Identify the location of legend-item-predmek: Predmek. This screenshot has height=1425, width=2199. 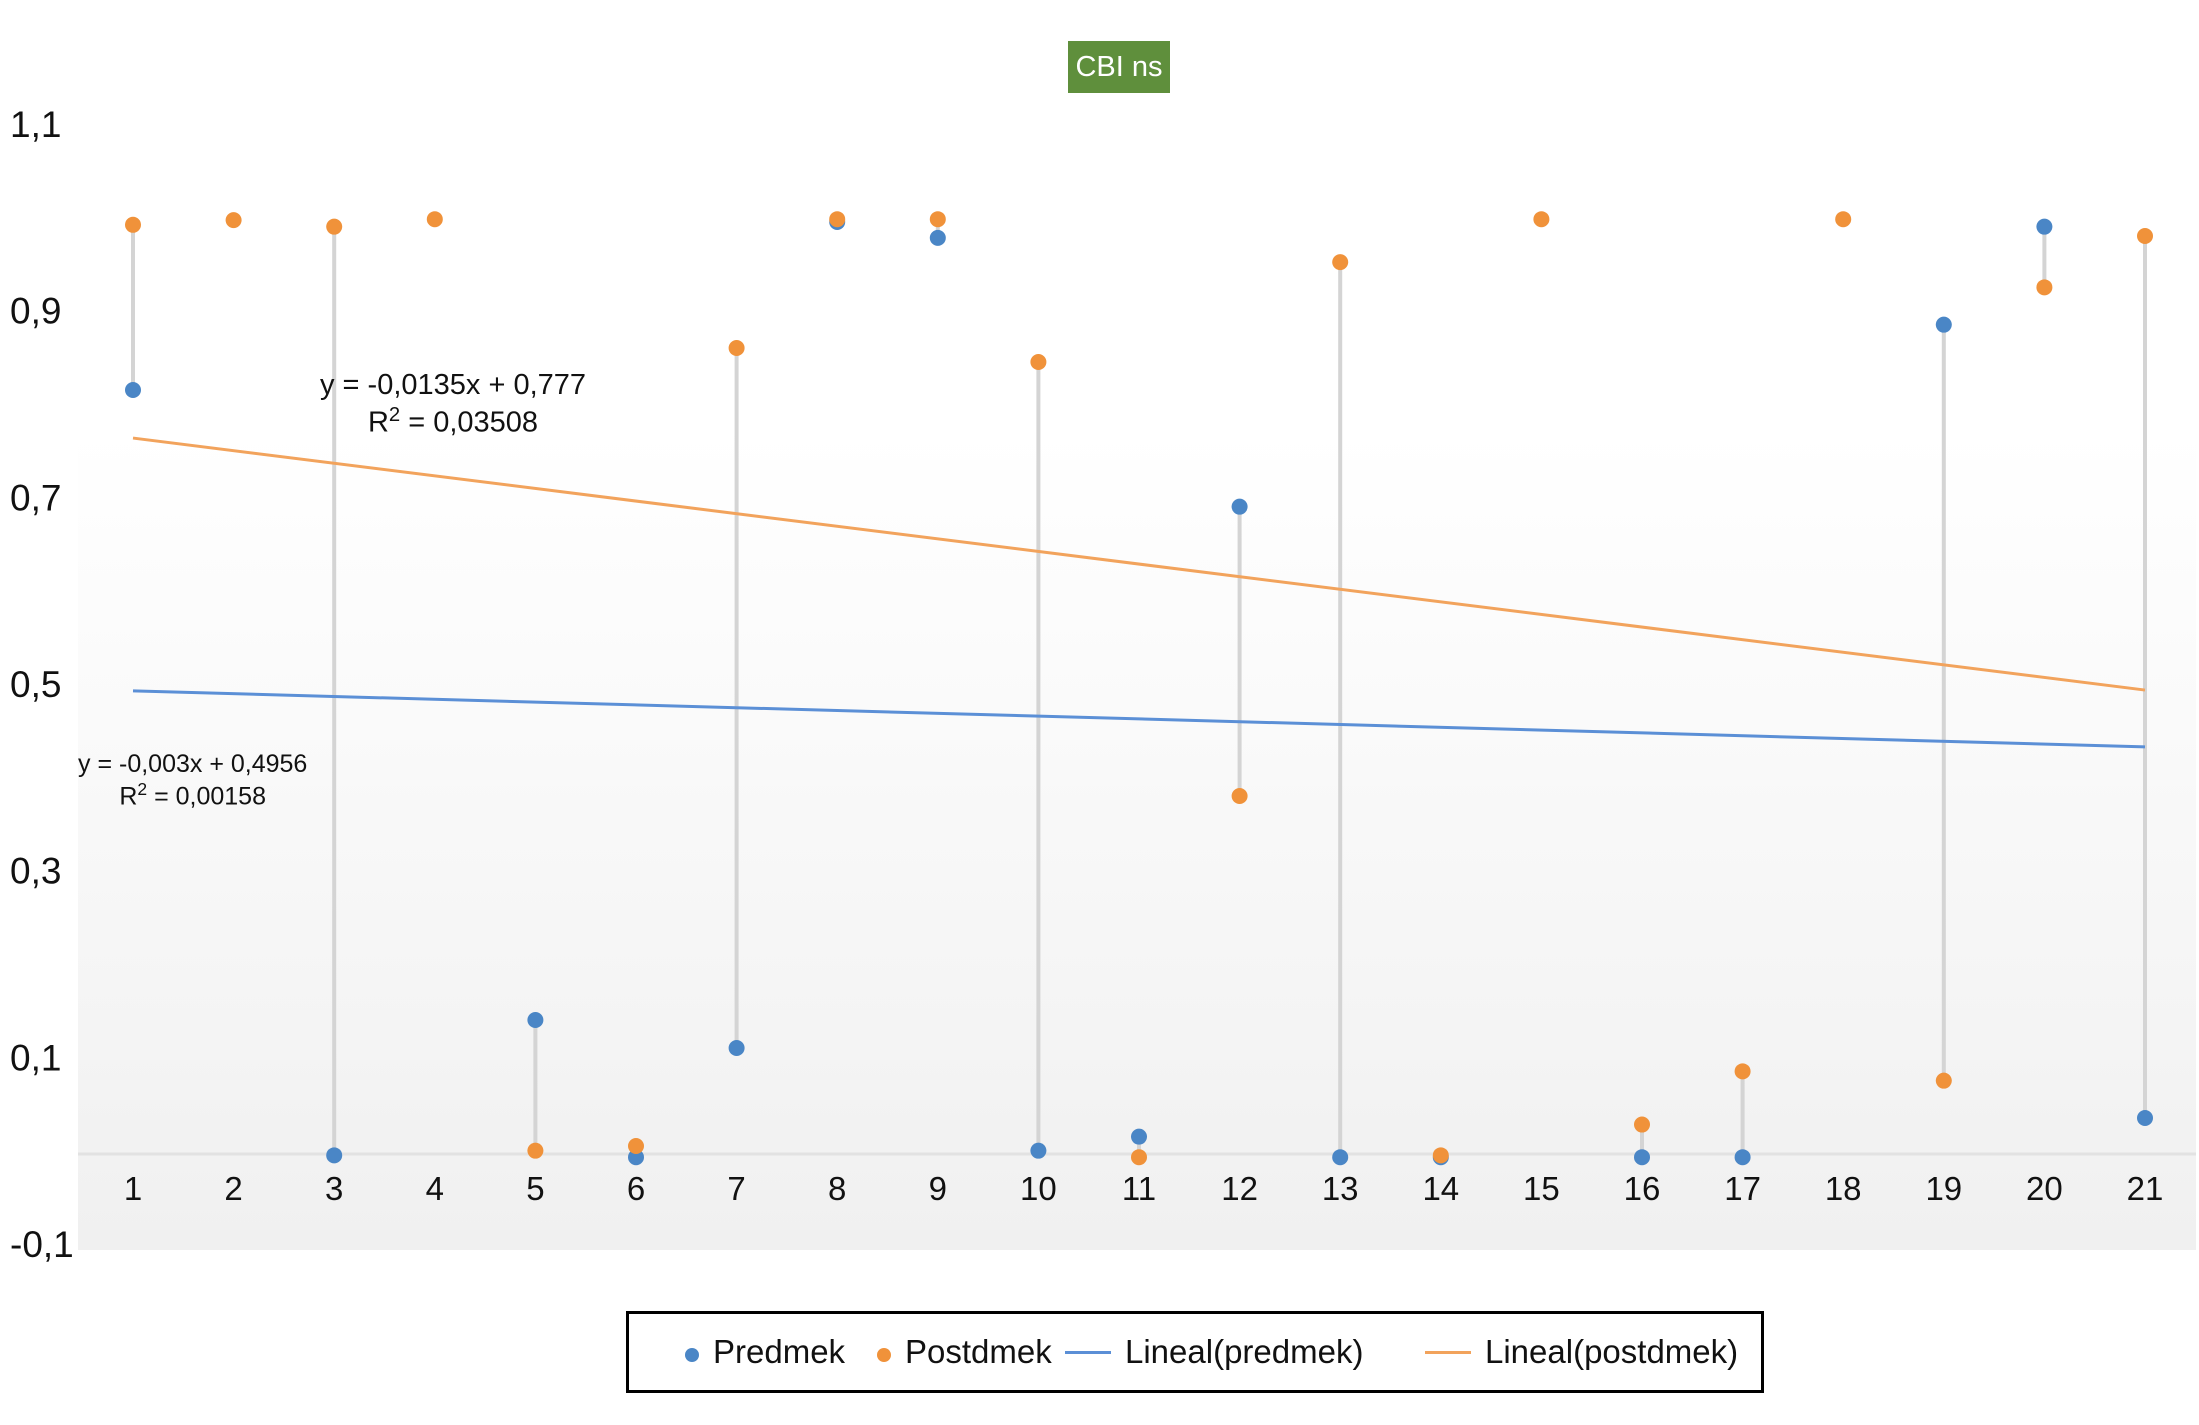
(765, 1352).